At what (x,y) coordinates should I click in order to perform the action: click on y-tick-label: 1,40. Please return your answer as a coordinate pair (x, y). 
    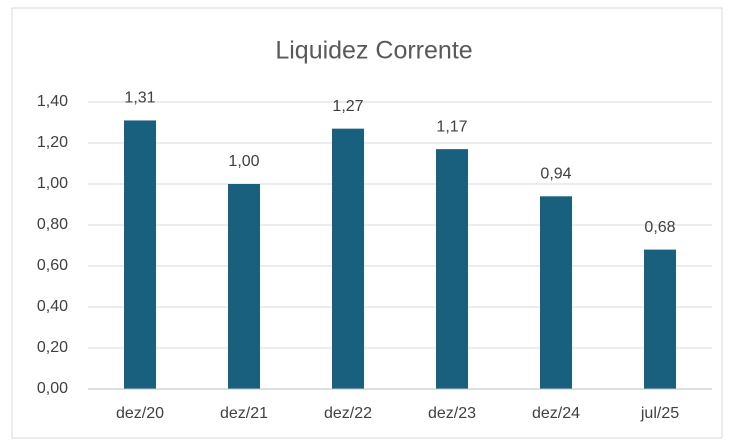
    Looking at the image, I should click on (52, 101).